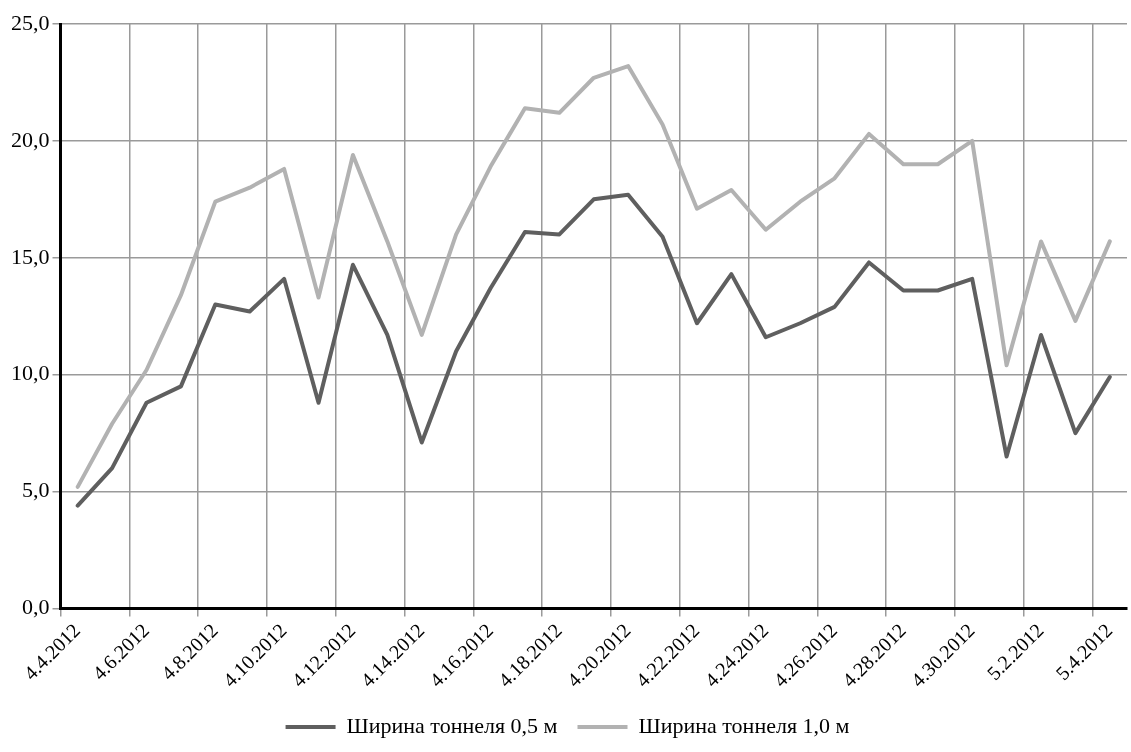  What do you see at coordinates (744, 725) in the screenshot?
I see `legend-label: Ширина тоннеля 1,0 м` at bounding box center [744, 725].